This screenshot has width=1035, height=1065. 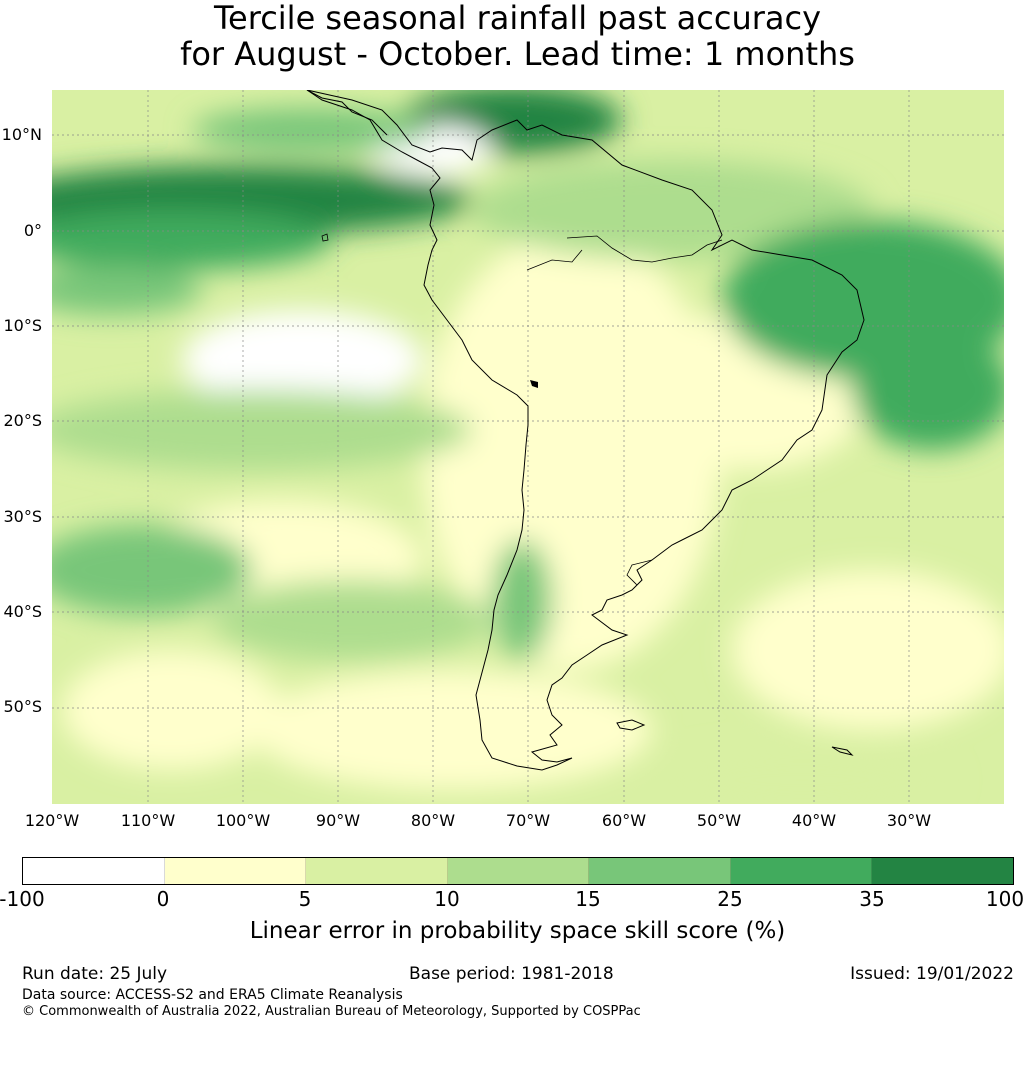 What do you see at coordinates (528, 820) in the screenshot?
I see `lon-label: 70°W` at bounding box center [528, 820].